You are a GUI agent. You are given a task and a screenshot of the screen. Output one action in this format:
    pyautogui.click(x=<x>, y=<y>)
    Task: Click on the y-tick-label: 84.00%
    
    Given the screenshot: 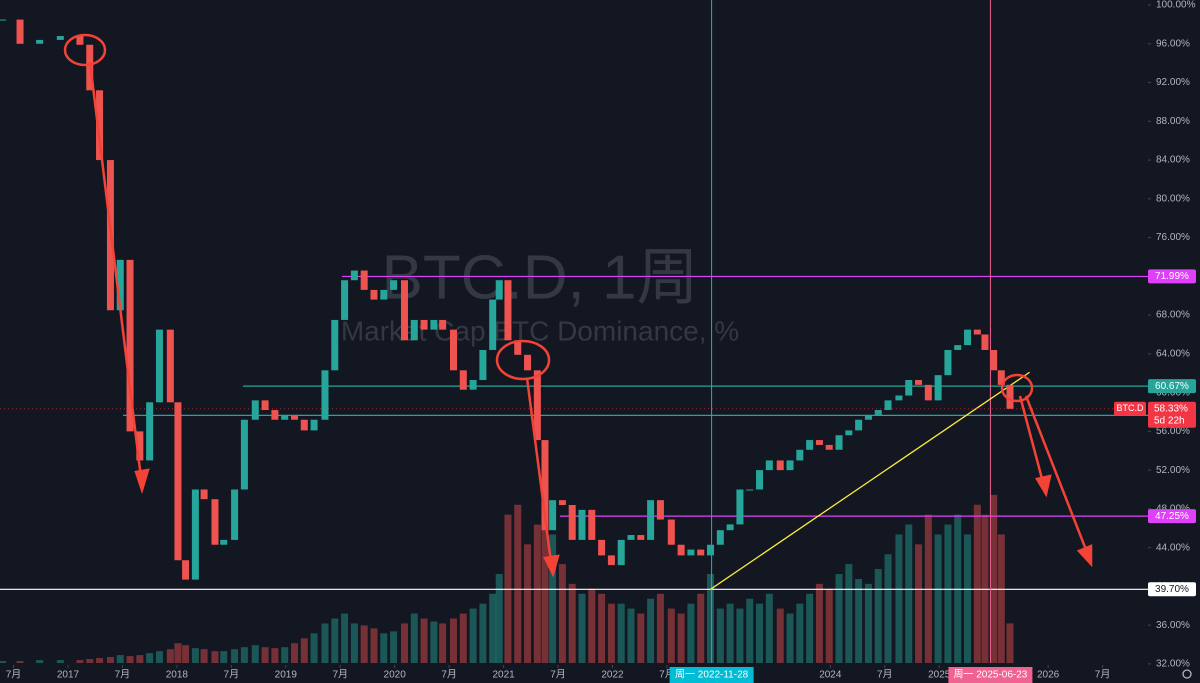 What is the action you would take?
    pyautogui.click(x=1173, y=160)
    